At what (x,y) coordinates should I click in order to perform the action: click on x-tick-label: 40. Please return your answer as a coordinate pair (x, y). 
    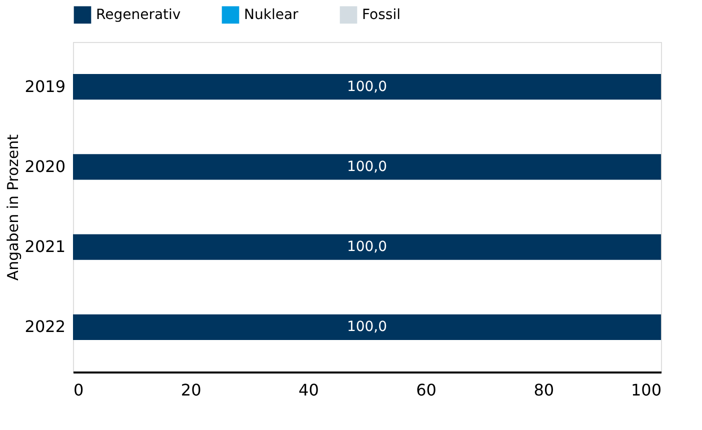
    Looking at the image, I should click on (308, 390).